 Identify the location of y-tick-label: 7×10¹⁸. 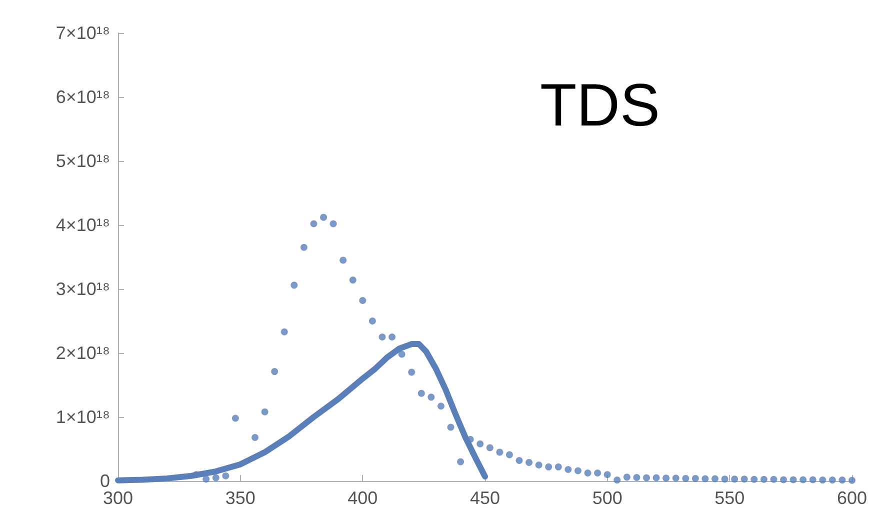
(83, 33).